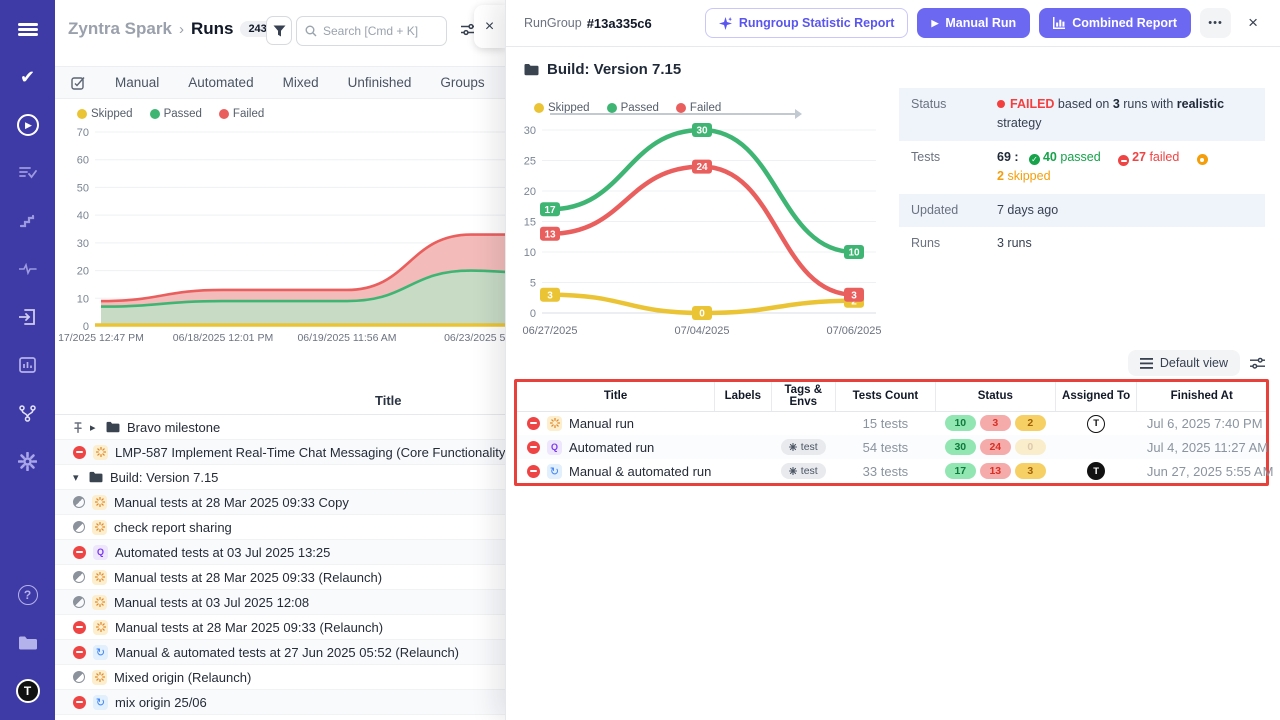 The height and width of the screenshot is (720, 1280). I want to click on run-row: Manual tests at 03 Jul 2025 12:08, so click(280, 602).